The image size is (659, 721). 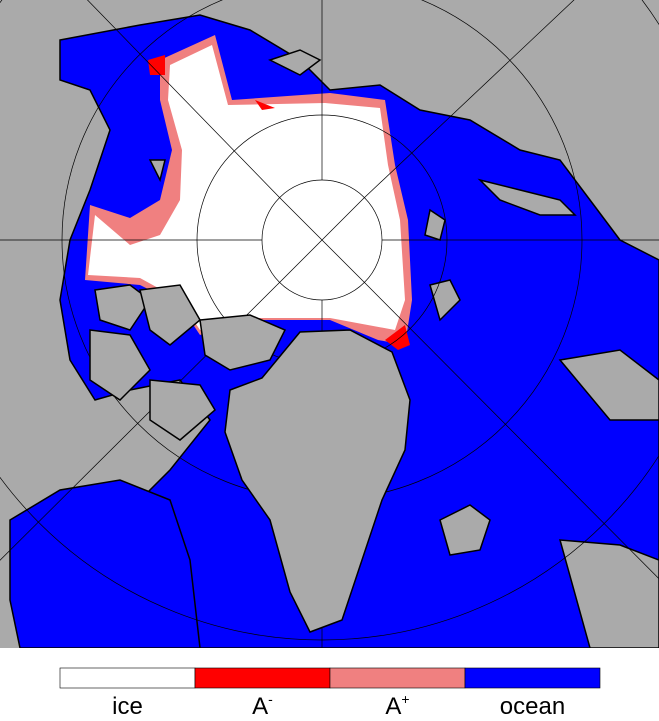 I want to click on legend-label-text: ice, so click(x=127, y=704).